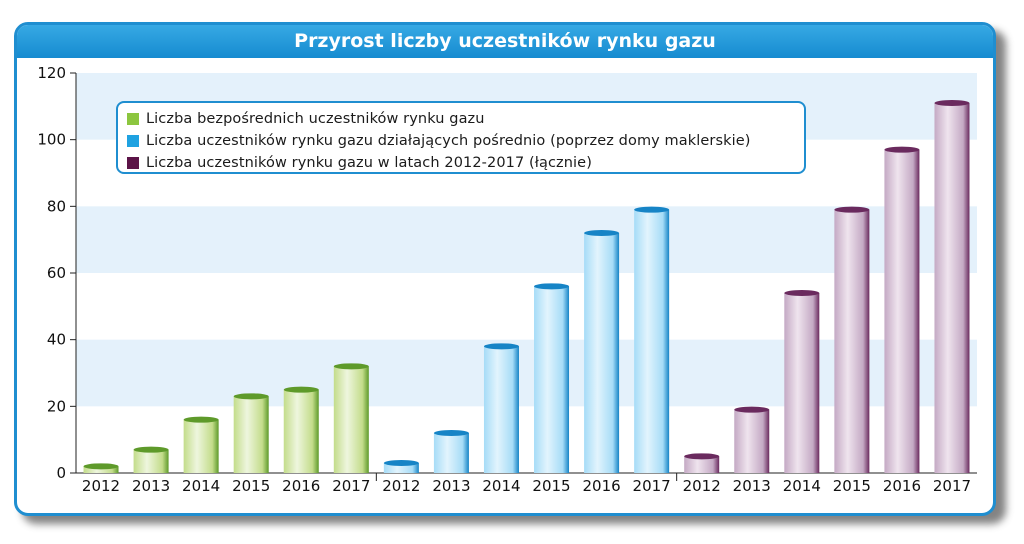  What do you see at coordinates (133, 119) in the screenshot?
I see `legend-swatch-direct` at bounding box center [133, 119].